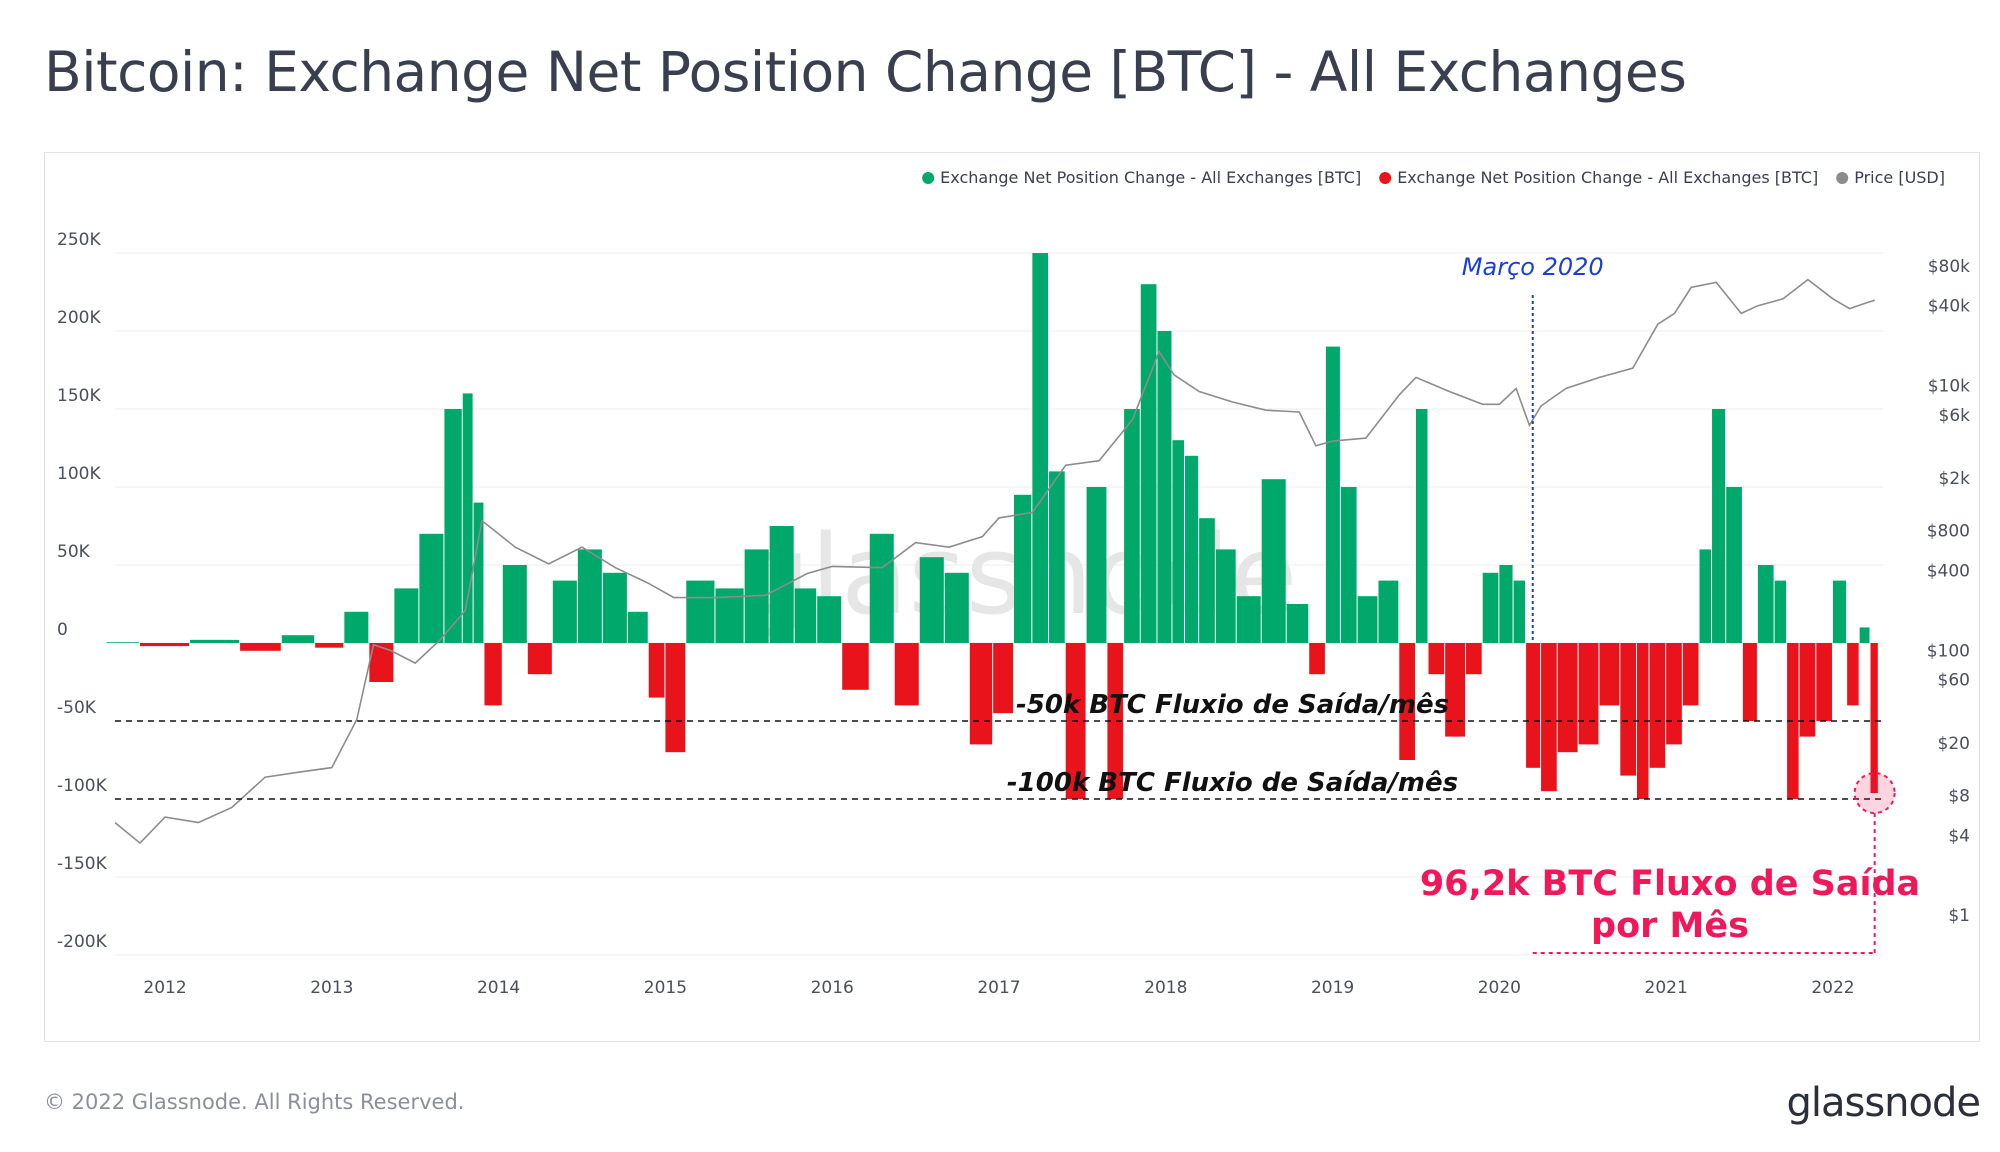  Describe the element at coordinates (1959, 916) in the screenshot. I see `y2-tick-label: $1` at that location.